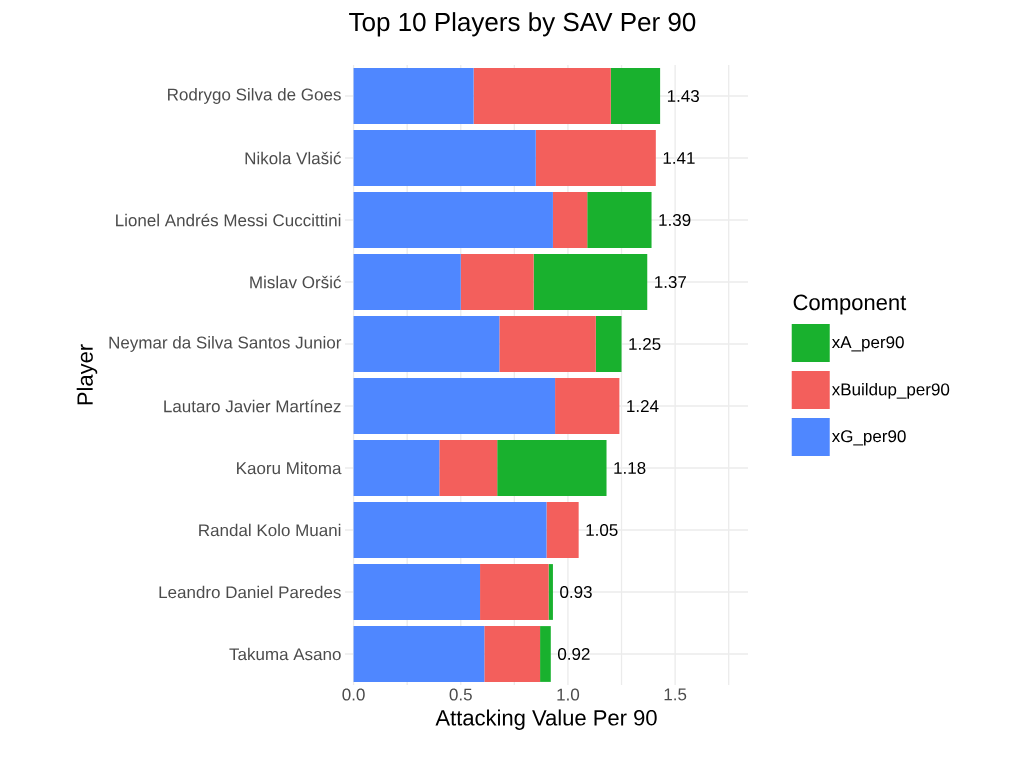 This screenshot has width=1024, height=765. I want to click on x-tick-label: 1.0, so click(568, 694).